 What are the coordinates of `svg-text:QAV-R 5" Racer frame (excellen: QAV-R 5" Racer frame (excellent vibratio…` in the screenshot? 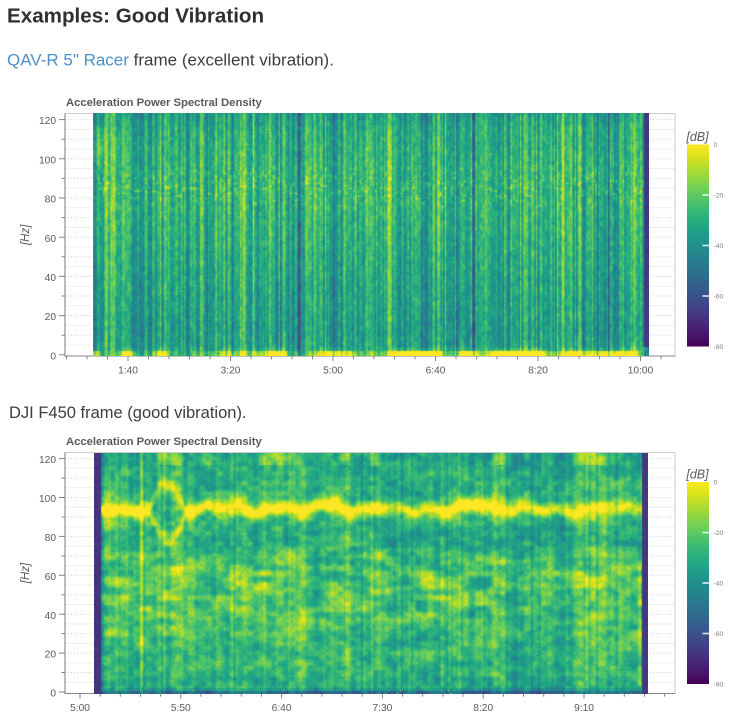 It's located at (170, 59).